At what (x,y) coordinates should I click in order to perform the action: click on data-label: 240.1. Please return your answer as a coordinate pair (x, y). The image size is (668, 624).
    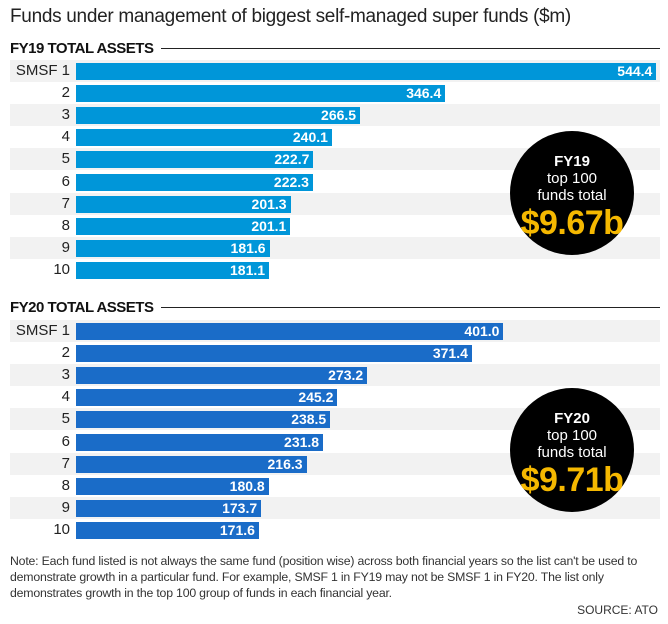
    Looking at the image, I should click on (310, 137).